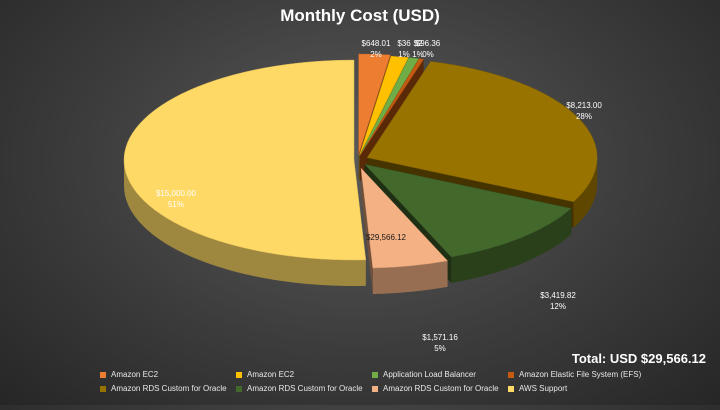 This screenshot has width=720, height=410. I want to click on pie-percent-label: 51%, so click(176, 204).